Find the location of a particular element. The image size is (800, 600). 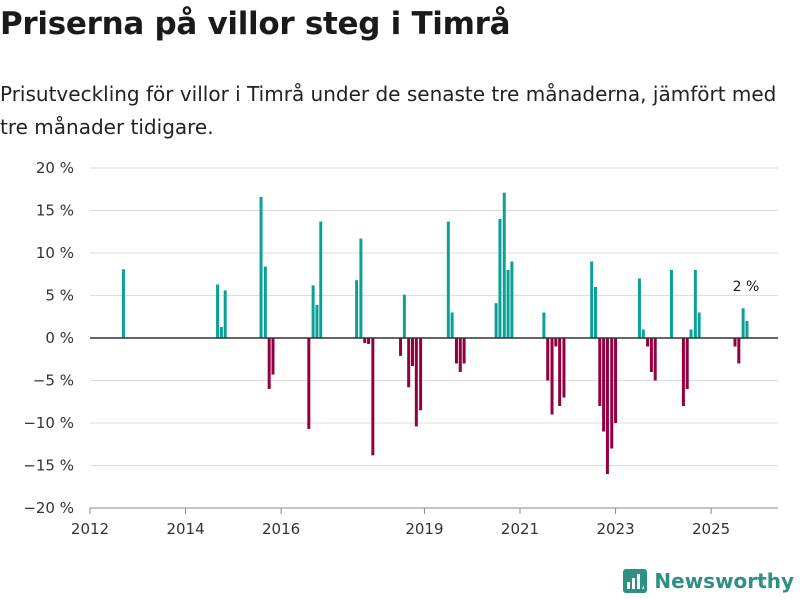

x-tick-label: 2025 is located at coordinates (711, 529).